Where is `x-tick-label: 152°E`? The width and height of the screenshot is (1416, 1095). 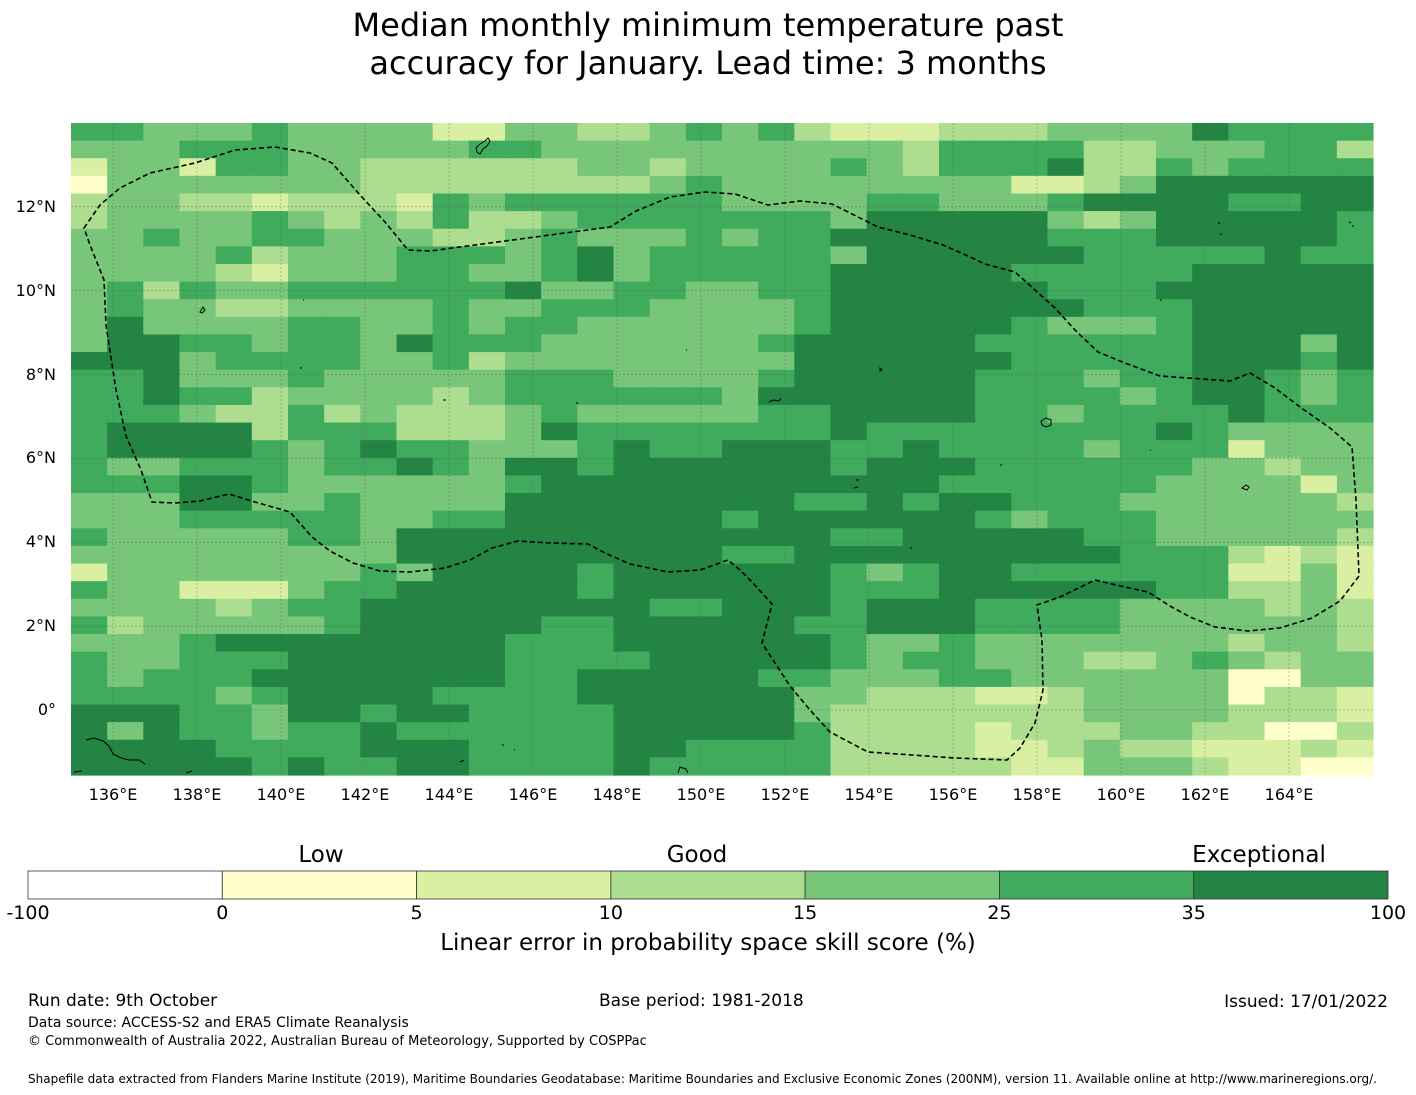
x-tick-label: 152°E is located at coordinates (785, 794).